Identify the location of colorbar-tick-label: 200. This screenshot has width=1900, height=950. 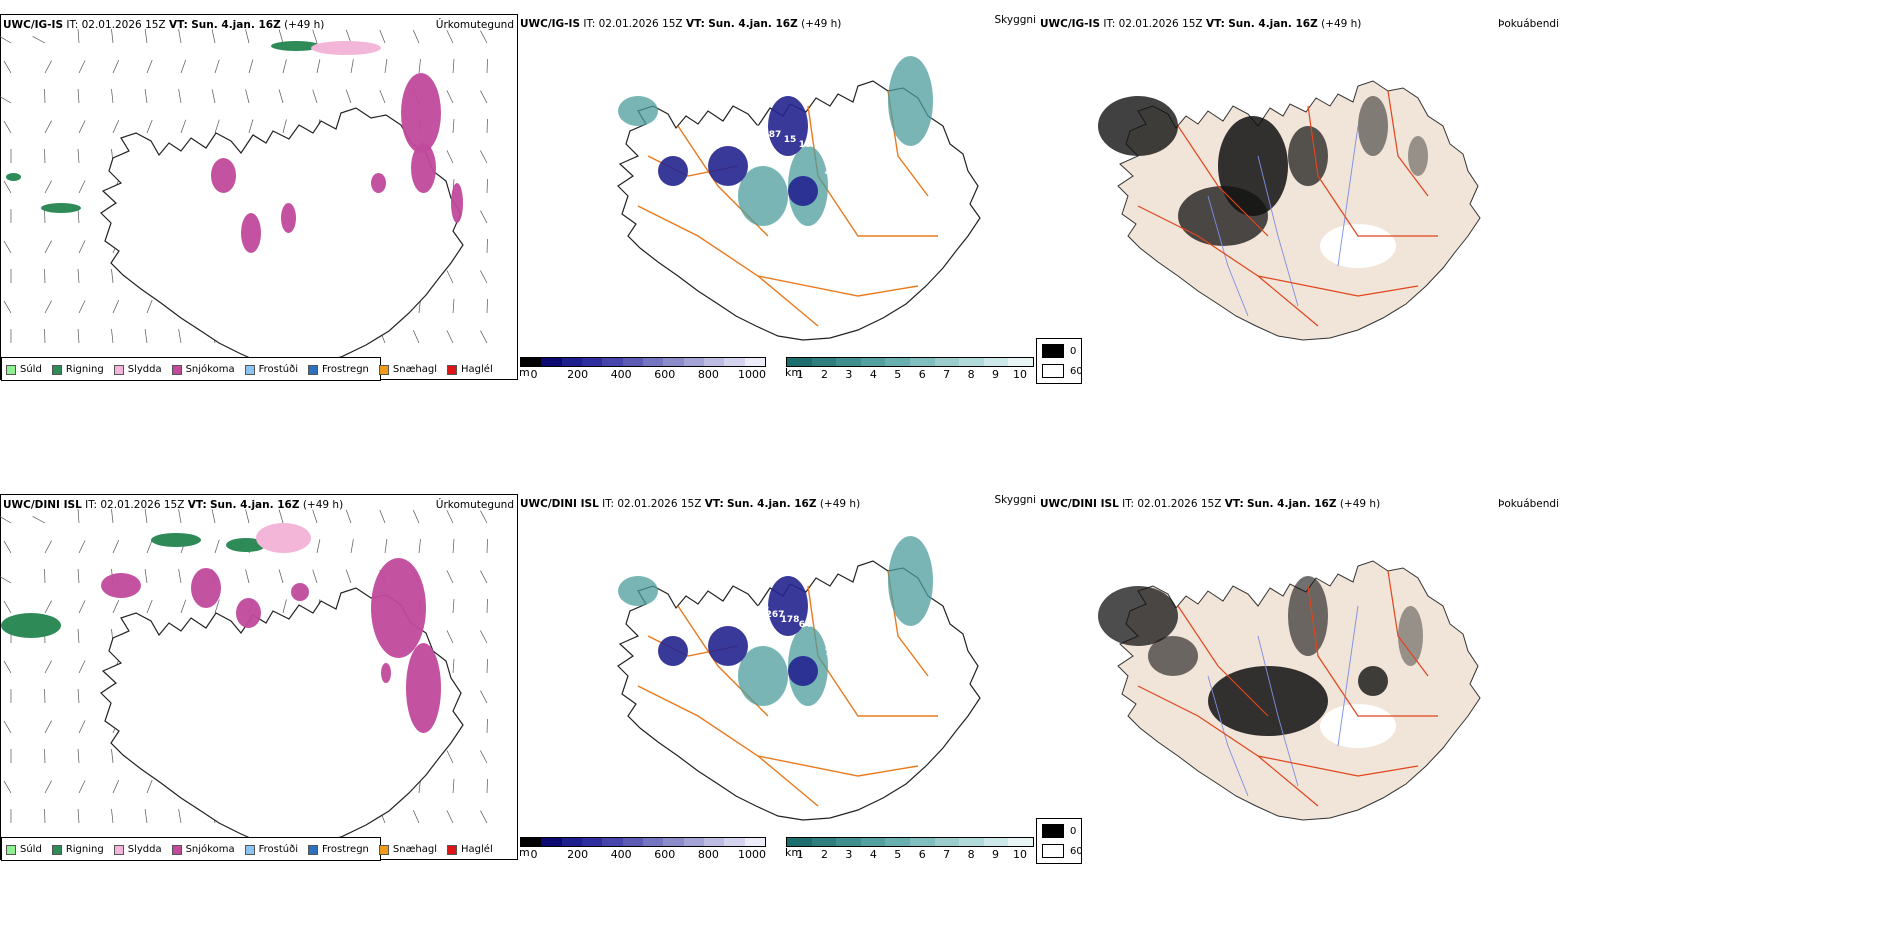
(578, 854).